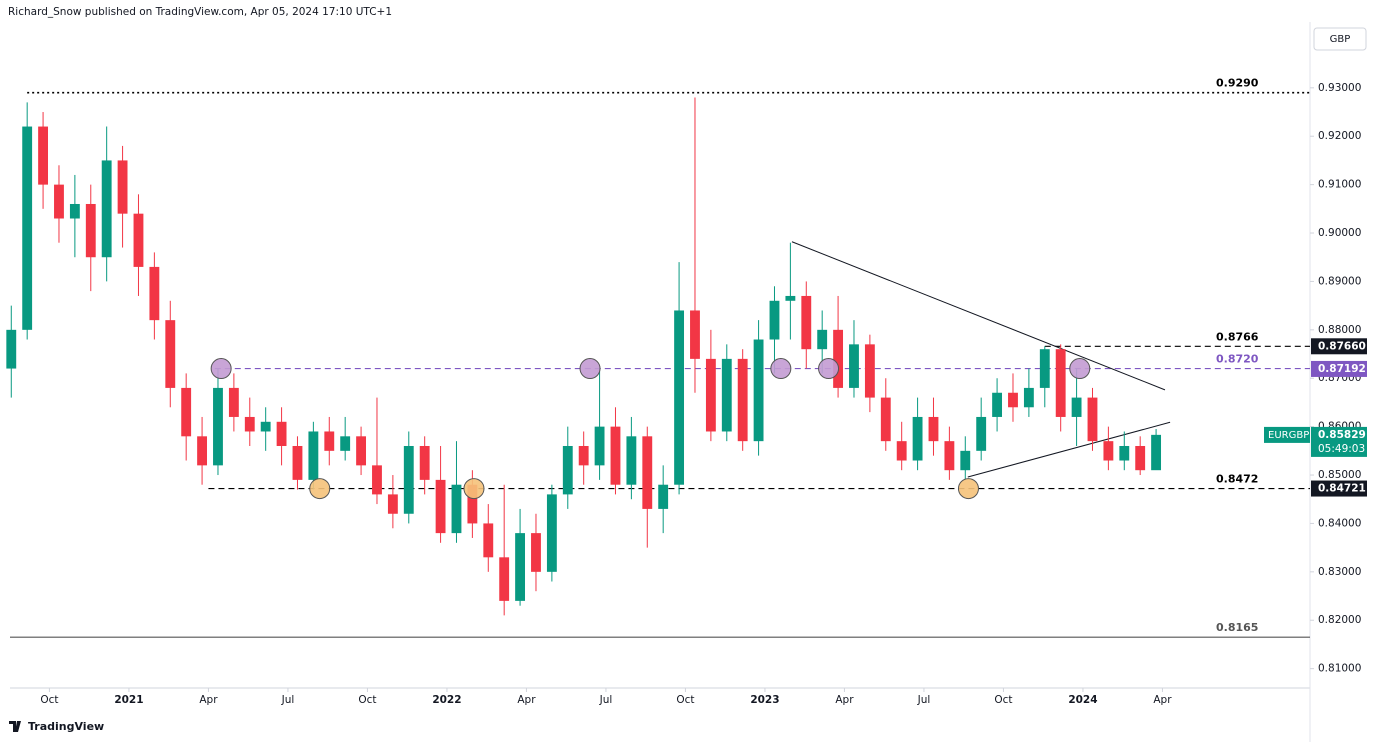 The height and width of the screenshot is (742, 1377). I want to click on last-price: 0.85829, so click(1342, 435).